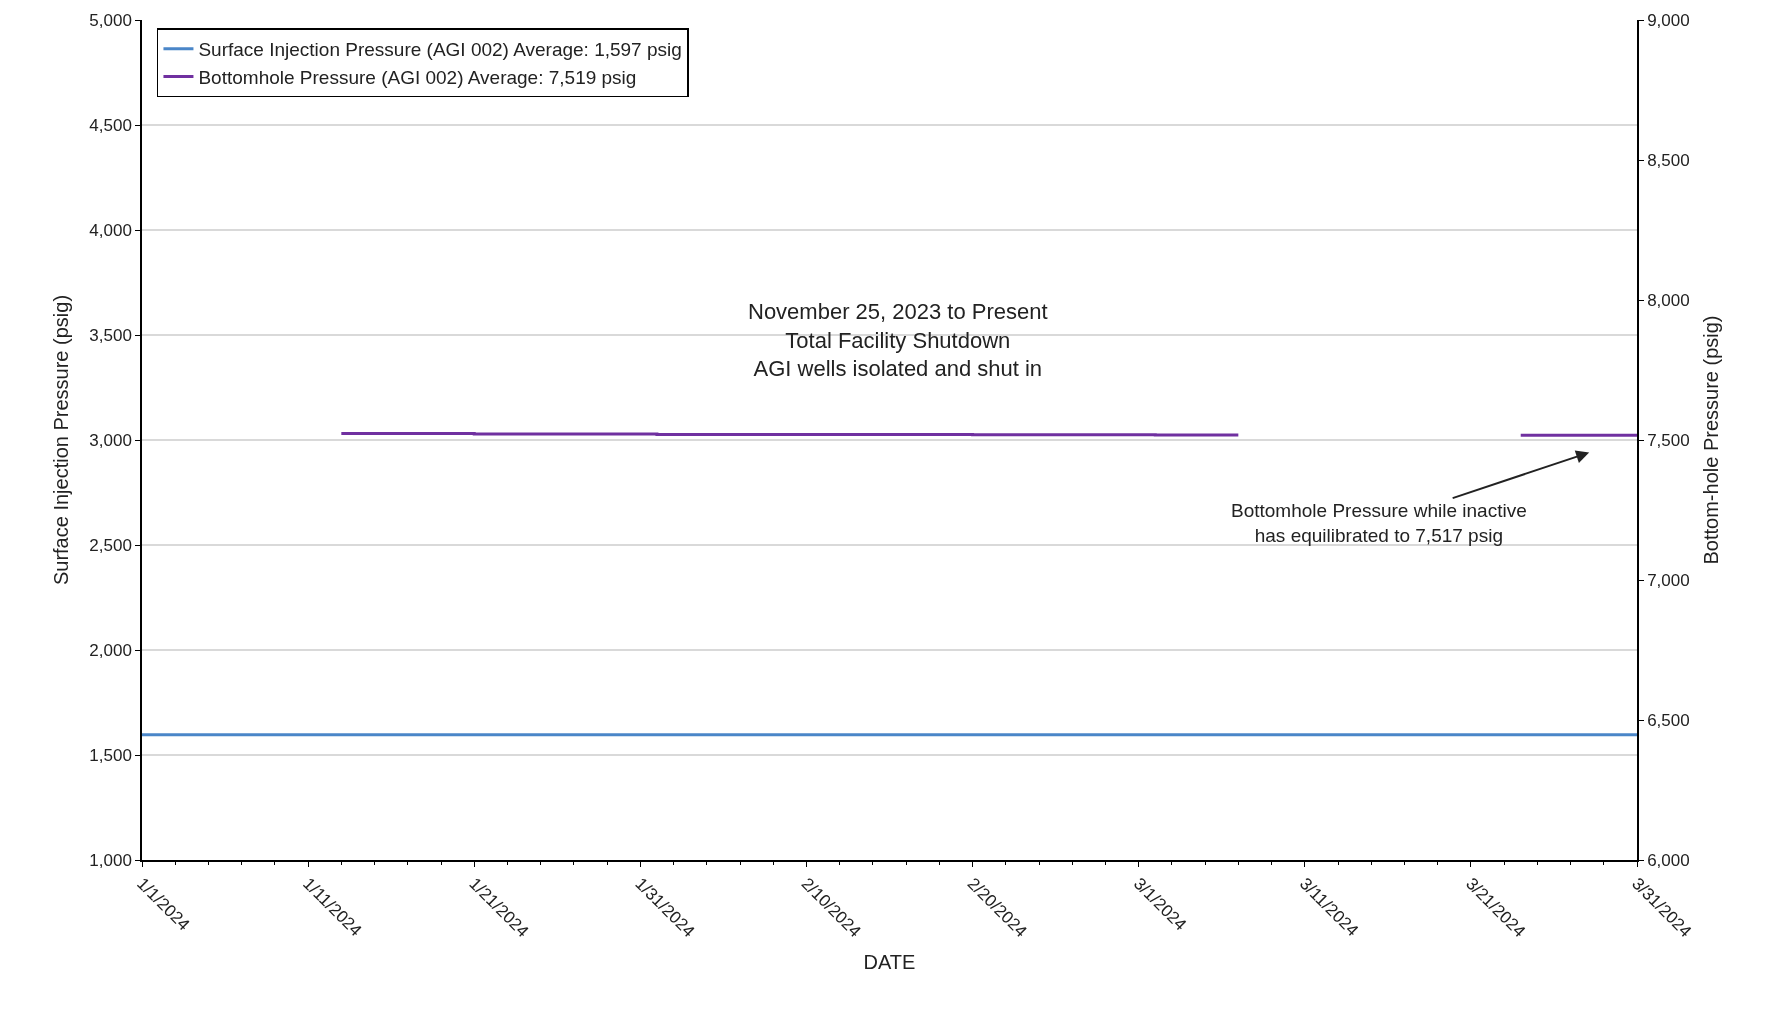 The image size is (1777, 1020). I want to click on annotation: November 25, 2023 to Present Total Facility Shutdown AGI wells isolated and shut in, so click(898, 340).